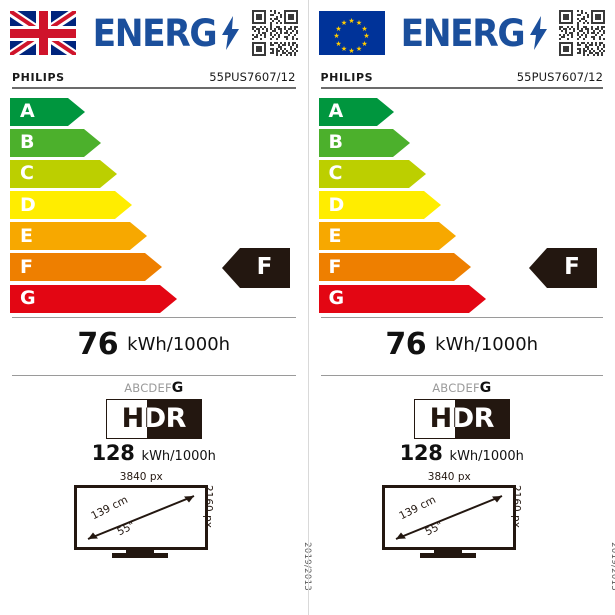  I want to click on tv-diagram-uk: 3840 px 2160 px 139 cm 55", so click(154, 515).